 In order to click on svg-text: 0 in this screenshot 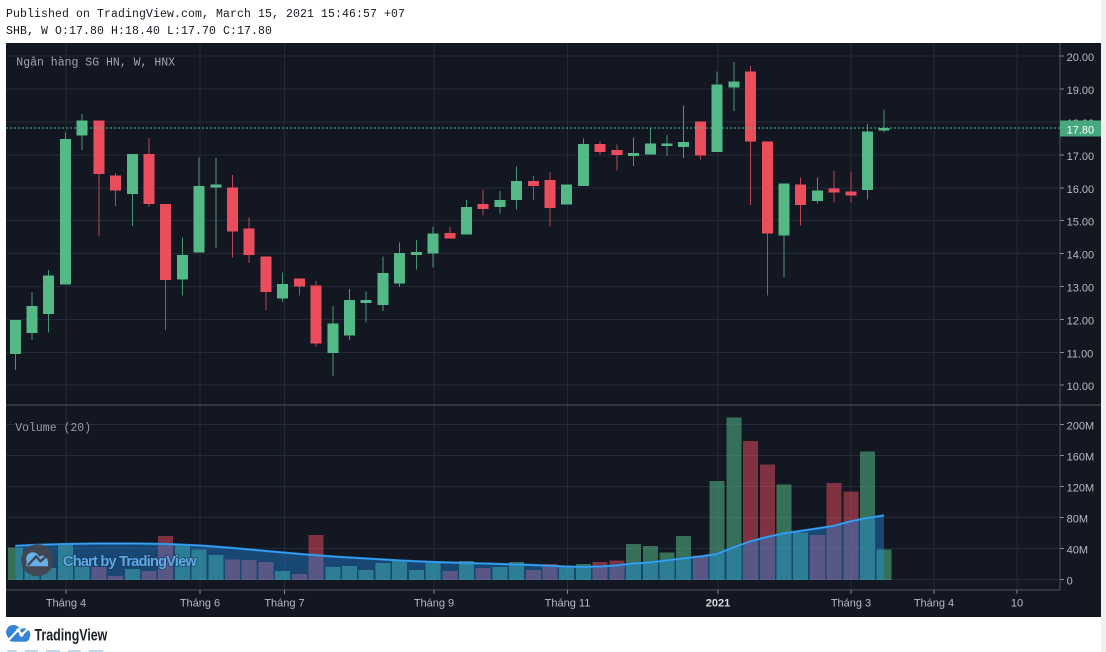, I will do `click(1070, 581)`.